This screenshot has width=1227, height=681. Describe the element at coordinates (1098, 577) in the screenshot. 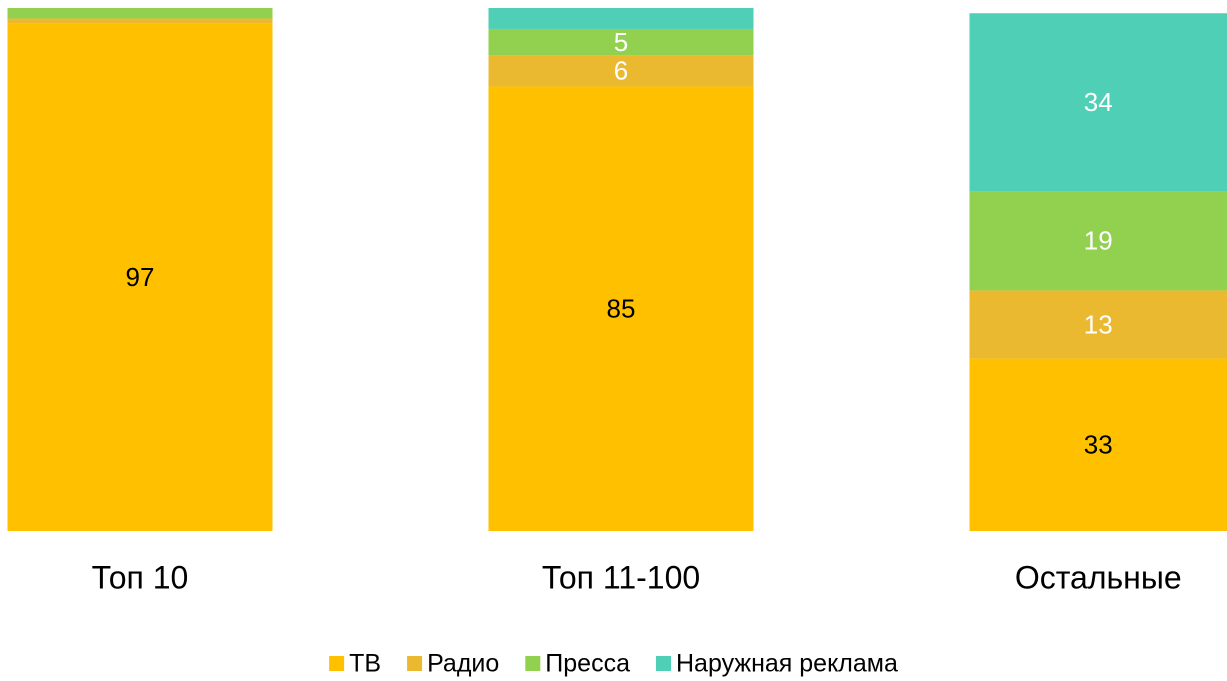

I see `x-tick-label: Остальные` at that location.